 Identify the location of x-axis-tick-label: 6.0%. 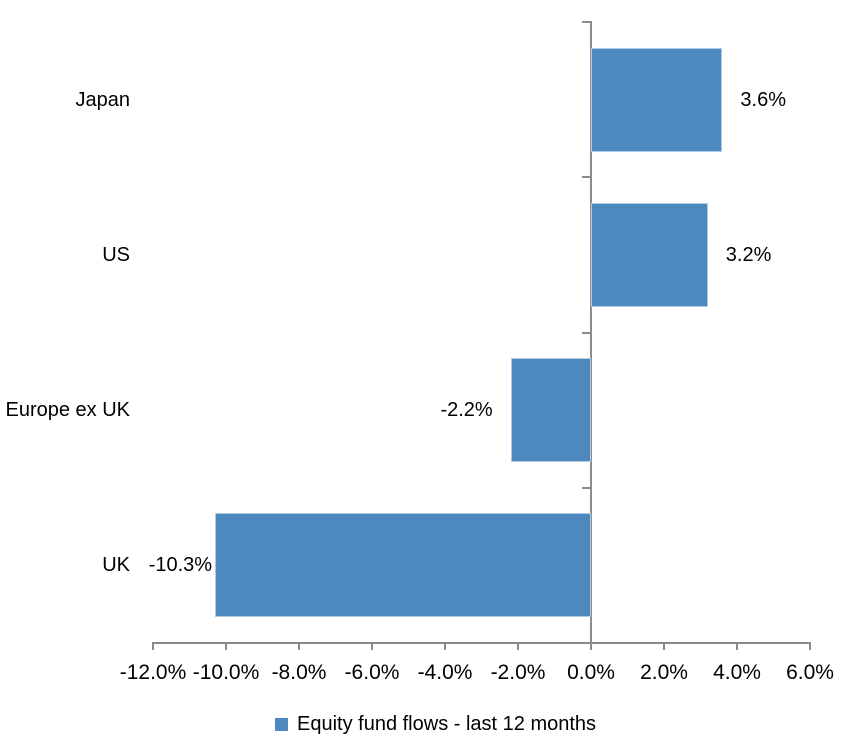
(810, 672).